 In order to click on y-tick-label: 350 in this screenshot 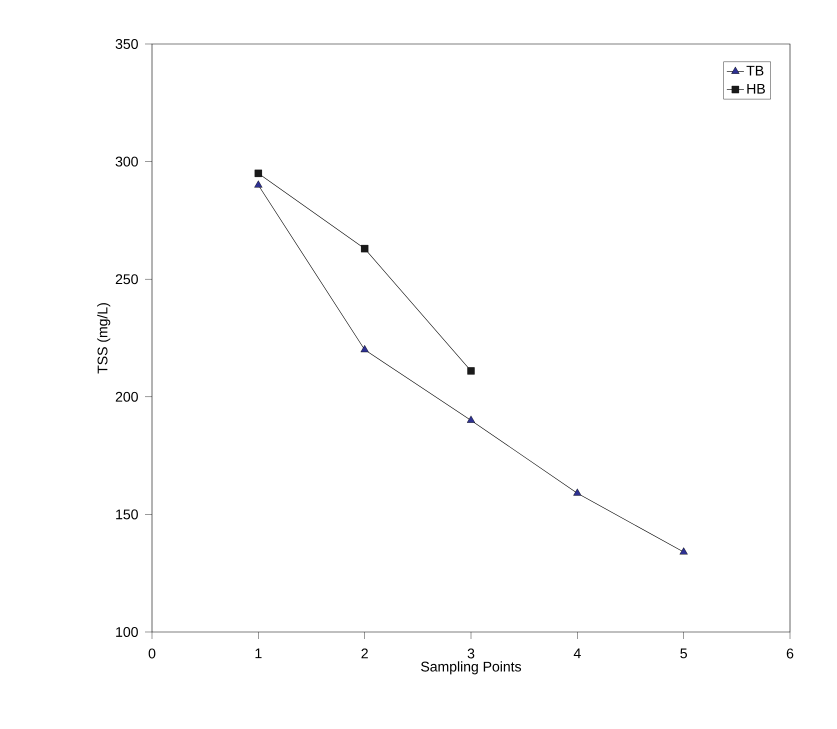, I will do `click(127, 44)`.